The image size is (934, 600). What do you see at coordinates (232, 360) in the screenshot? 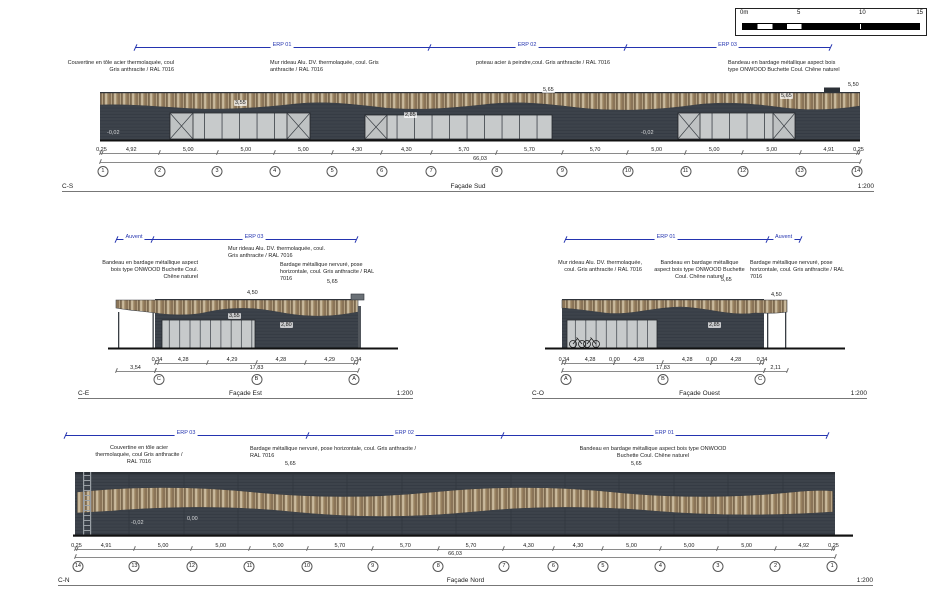
I see `dimension-segment: 4,29` at bounding box center [232, 360].